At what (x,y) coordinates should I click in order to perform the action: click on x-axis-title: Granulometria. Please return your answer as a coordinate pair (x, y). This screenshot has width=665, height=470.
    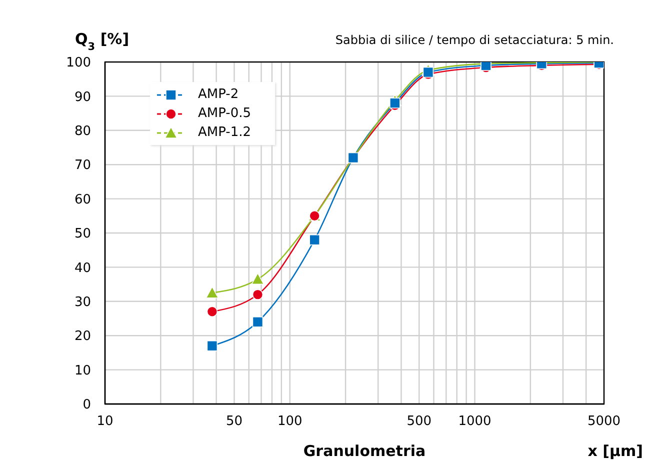
    Looking at the image, I should click on (364, 451).